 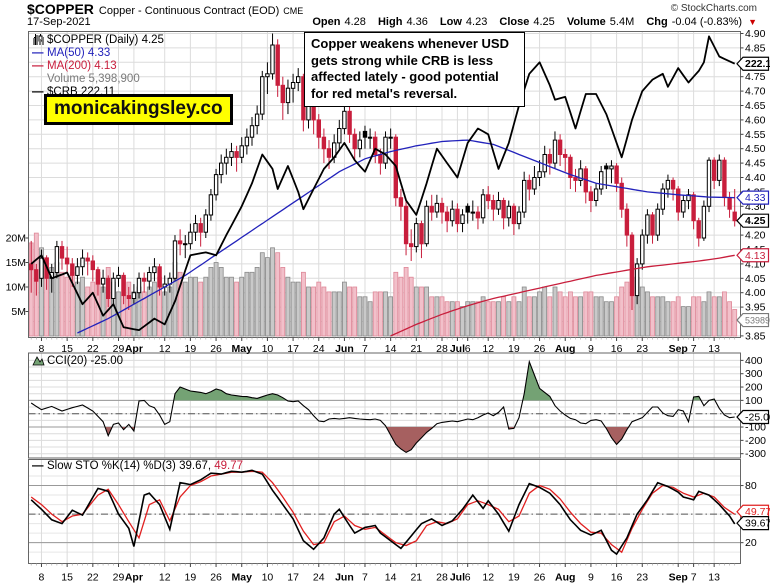 I want to click on svg-text: 3.95, so click(x=755, y=308).